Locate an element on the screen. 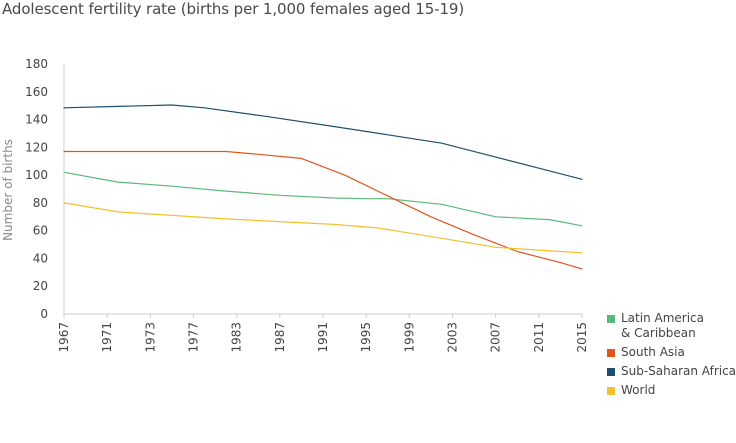  series-line-sub-saharan-africa is located at coordinates (323, 142).